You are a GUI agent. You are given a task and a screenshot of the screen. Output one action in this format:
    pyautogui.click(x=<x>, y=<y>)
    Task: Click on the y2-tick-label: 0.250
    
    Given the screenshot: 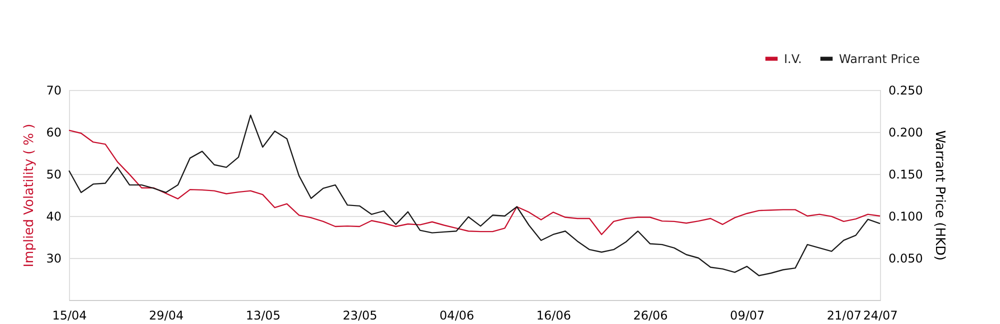 What is the action you would take?
    pyautogui.click(x=905, y=91)
    